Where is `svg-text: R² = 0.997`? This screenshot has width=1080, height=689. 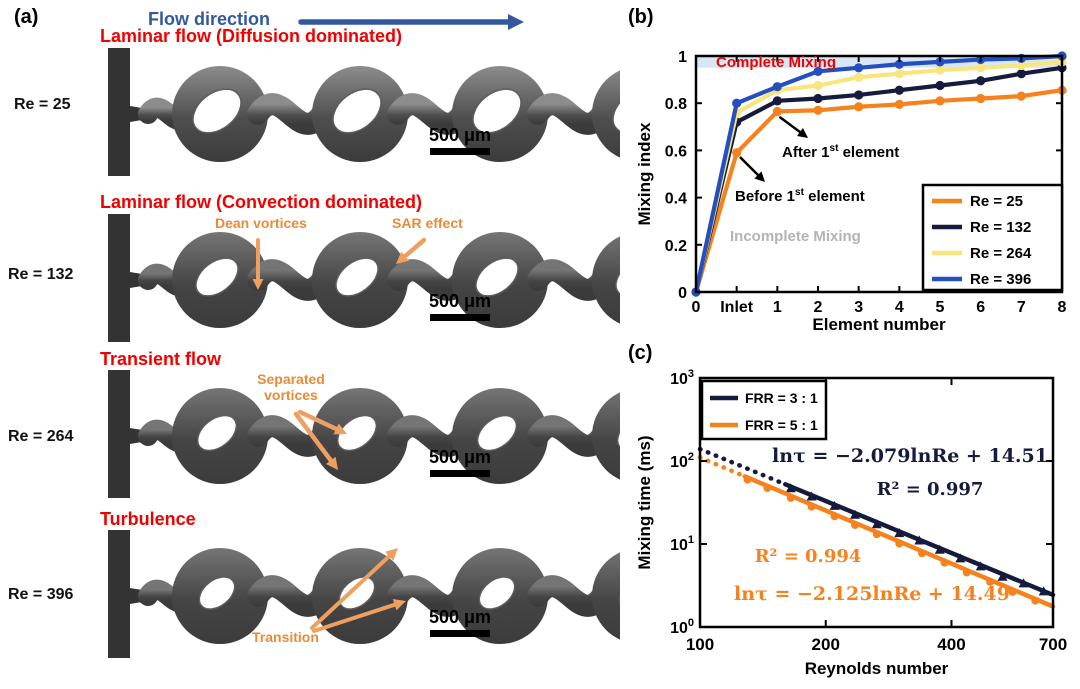 svg-text: R² = 0.997 is located at coordinates (930, 489).